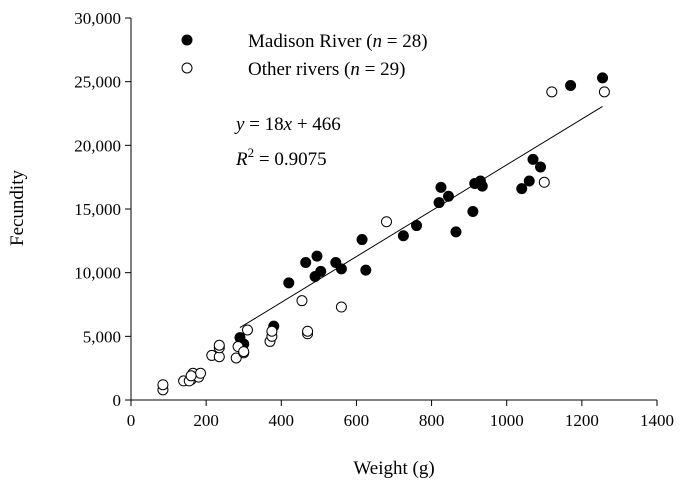  Describe the element at coordinates (657, 420) in the screenshot. I see `x-tick-label: 1400` at that location.